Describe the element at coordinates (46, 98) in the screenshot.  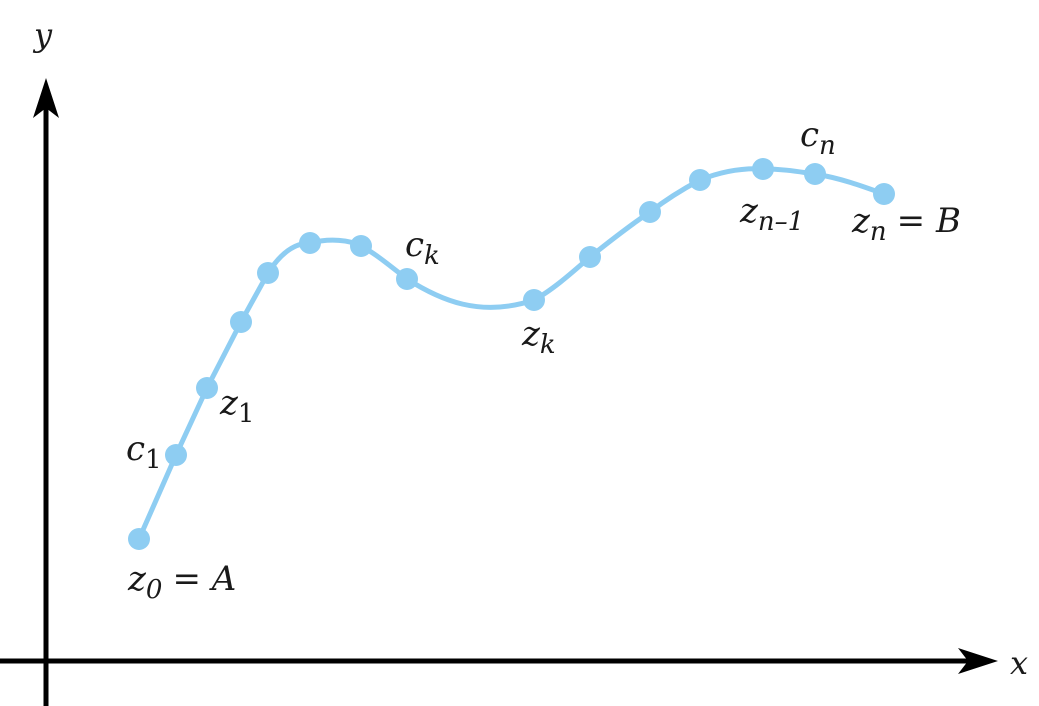
I see `y-axis-arrowhead` at that location.